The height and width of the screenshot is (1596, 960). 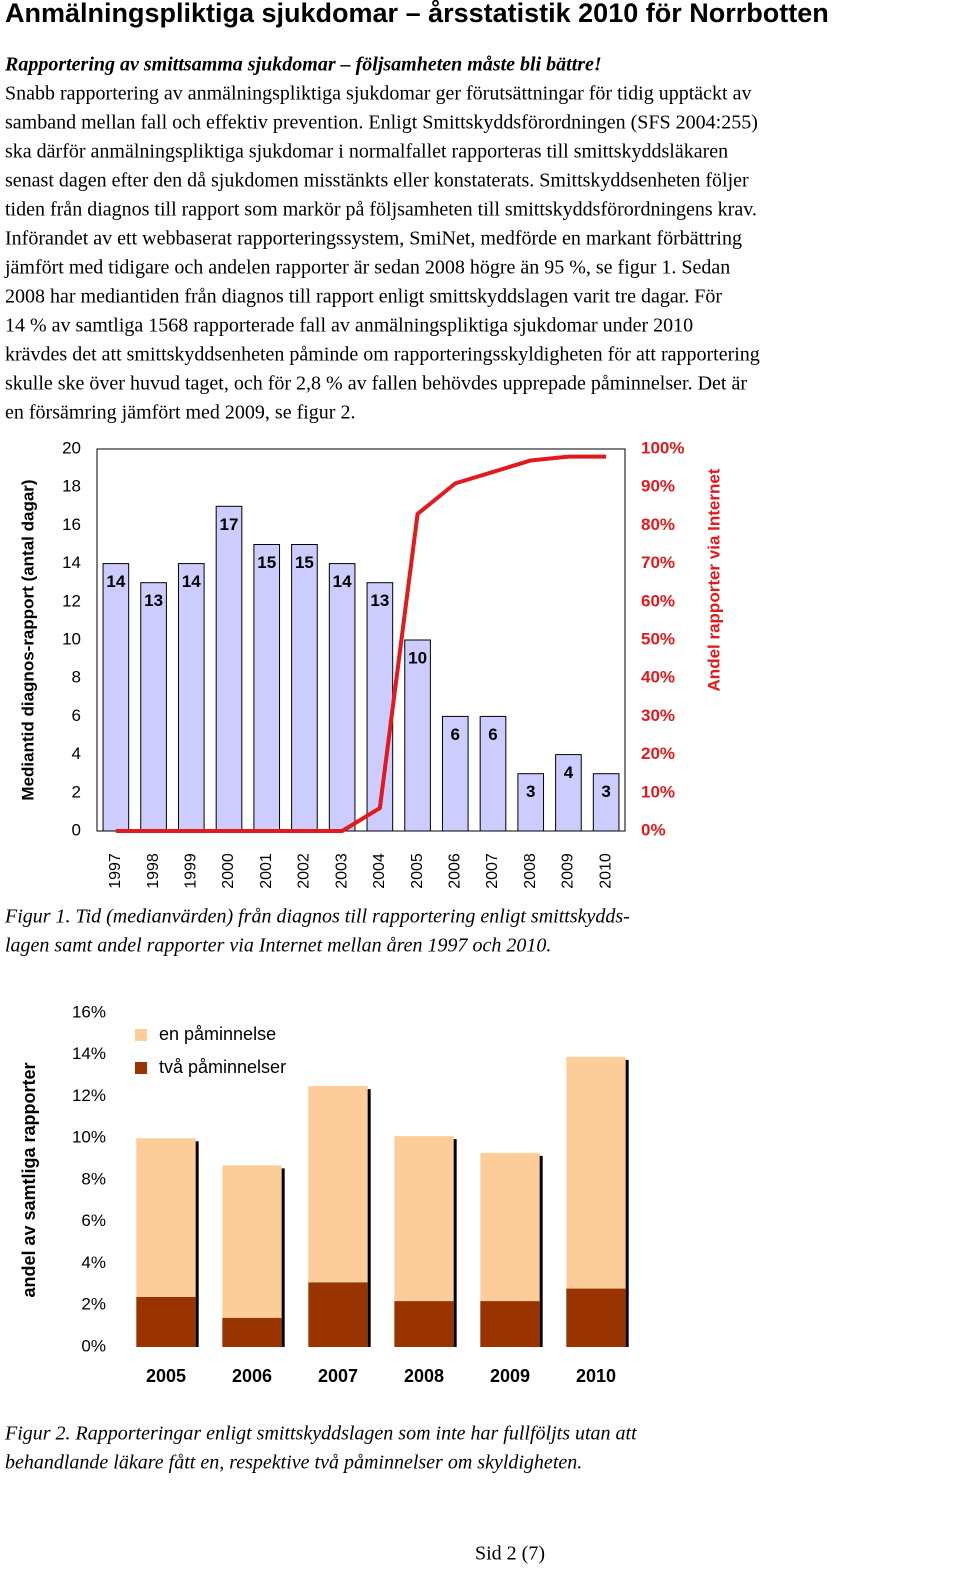 I want to click on y-tick-label: 10, so click(x=71, y=638).